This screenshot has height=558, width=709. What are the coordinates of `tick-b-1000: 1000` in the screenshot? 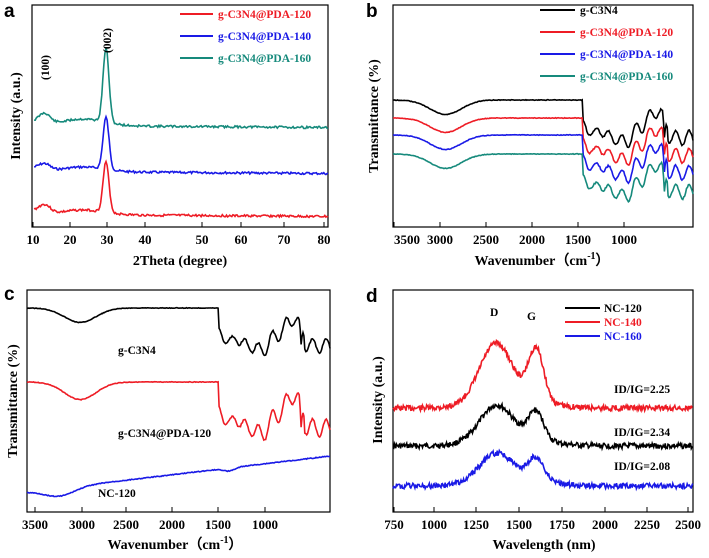 It's located at (624, 239).